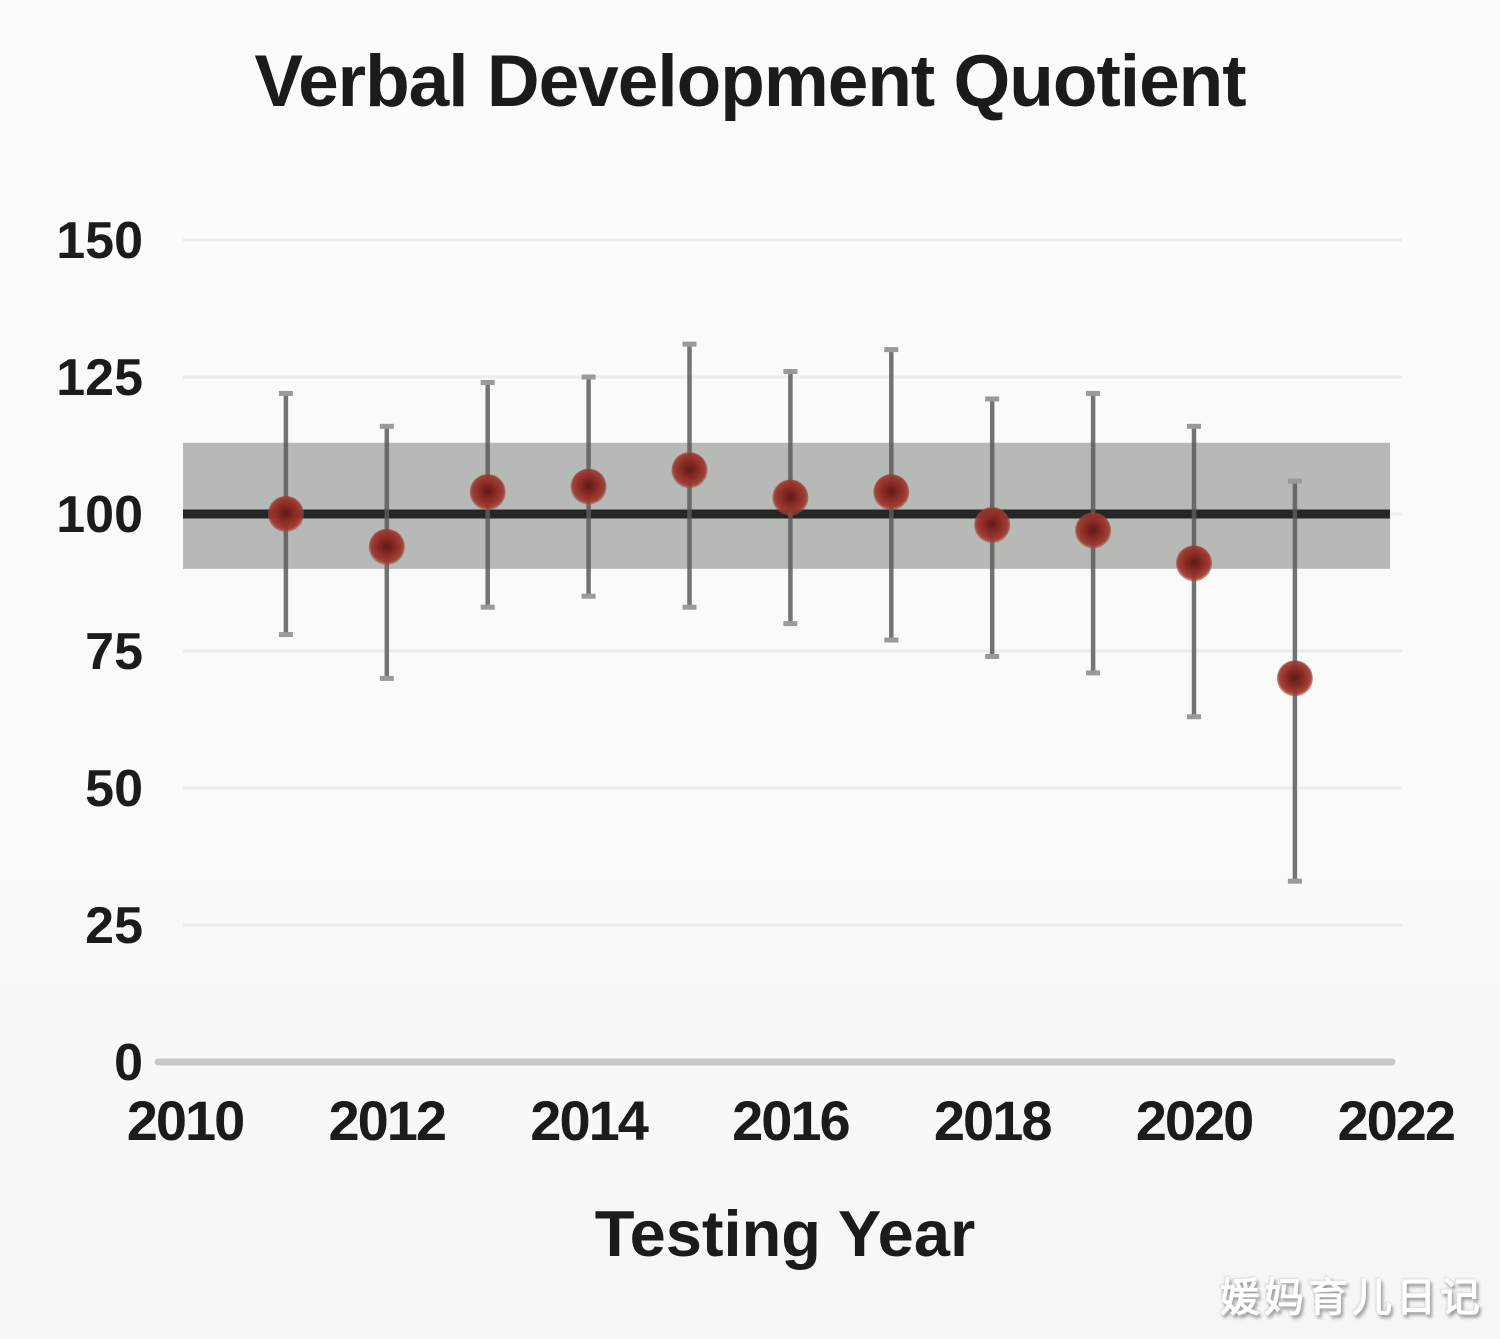 The image size is (1500, 1339). Describe the element at coordinates (1093, 530) in the screenshot. I see `data-point-2019` at that location.